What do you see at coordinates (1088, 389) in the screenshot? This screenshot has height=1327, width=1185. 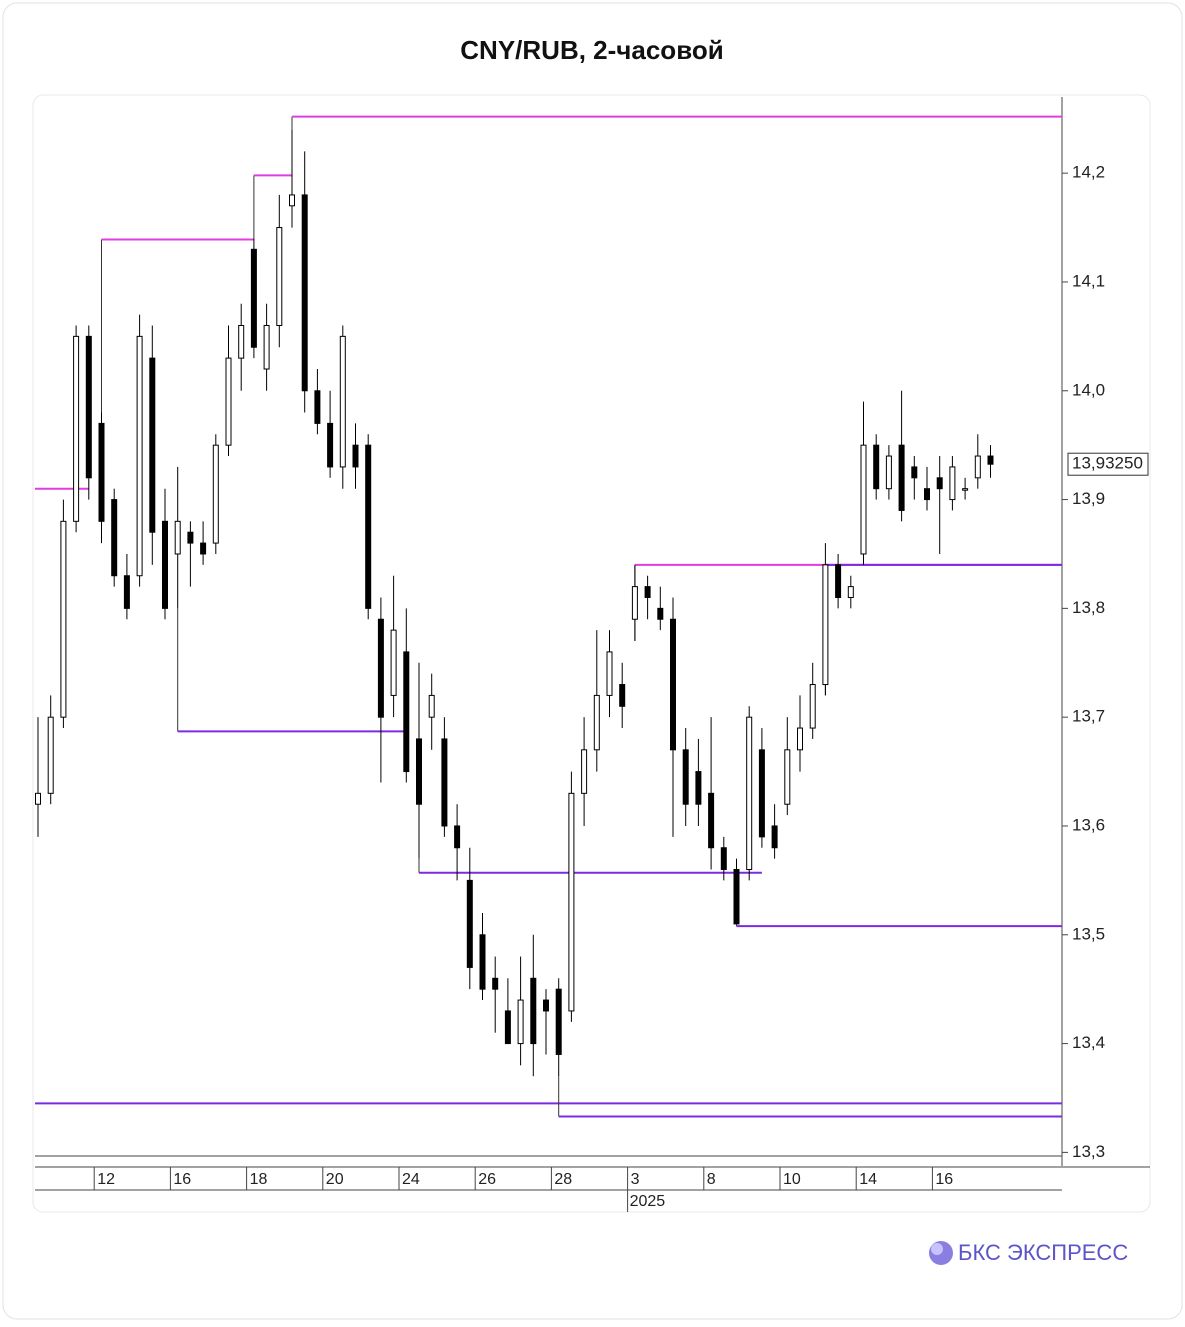 I see `y-tick-label: 14,0` at bounding box center [1088, 389].